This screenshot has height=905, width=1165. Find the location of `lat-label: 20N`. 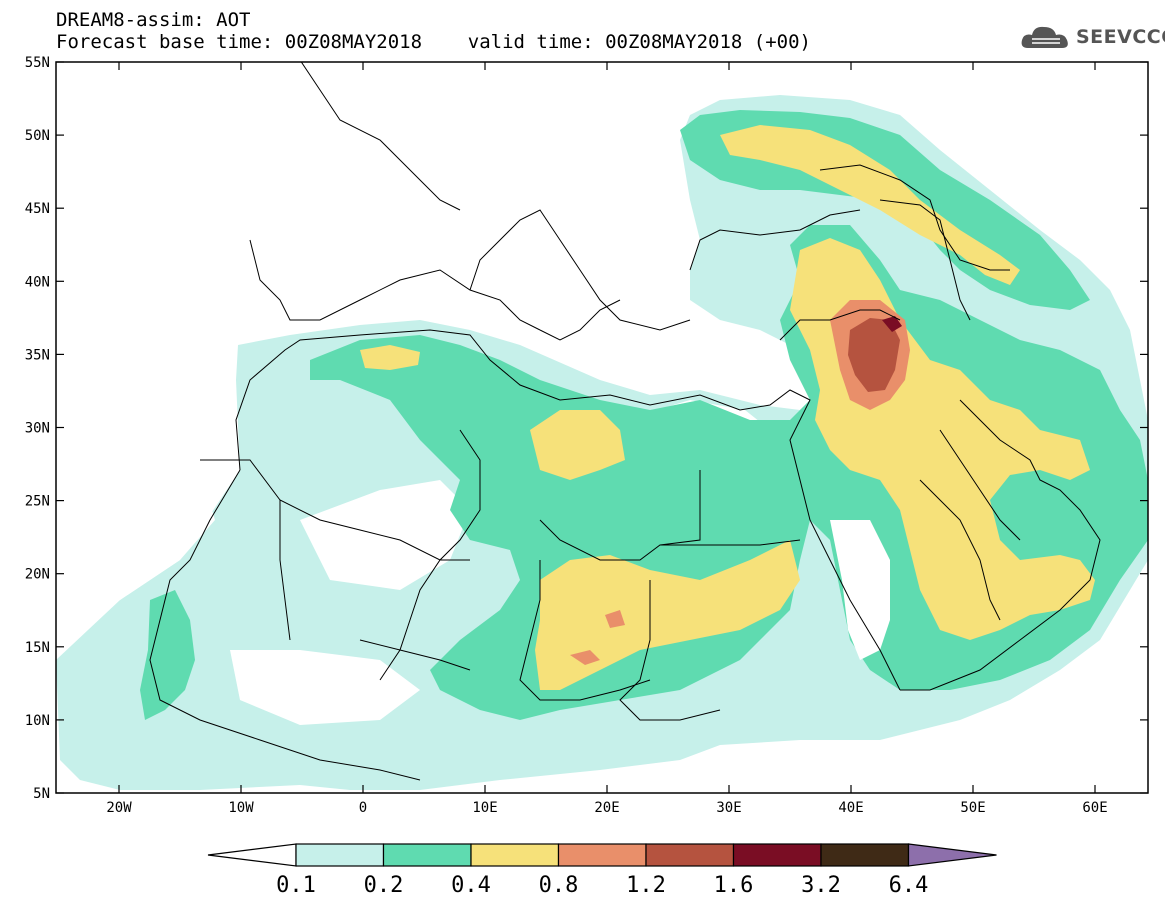

lat-label: 20N is located at coordinates (37, 575).